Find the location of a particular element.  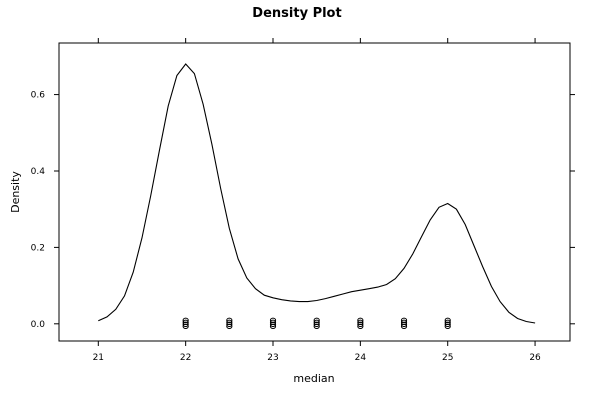

y-tick-label: 0.2 is located at coordinates (38, 248).